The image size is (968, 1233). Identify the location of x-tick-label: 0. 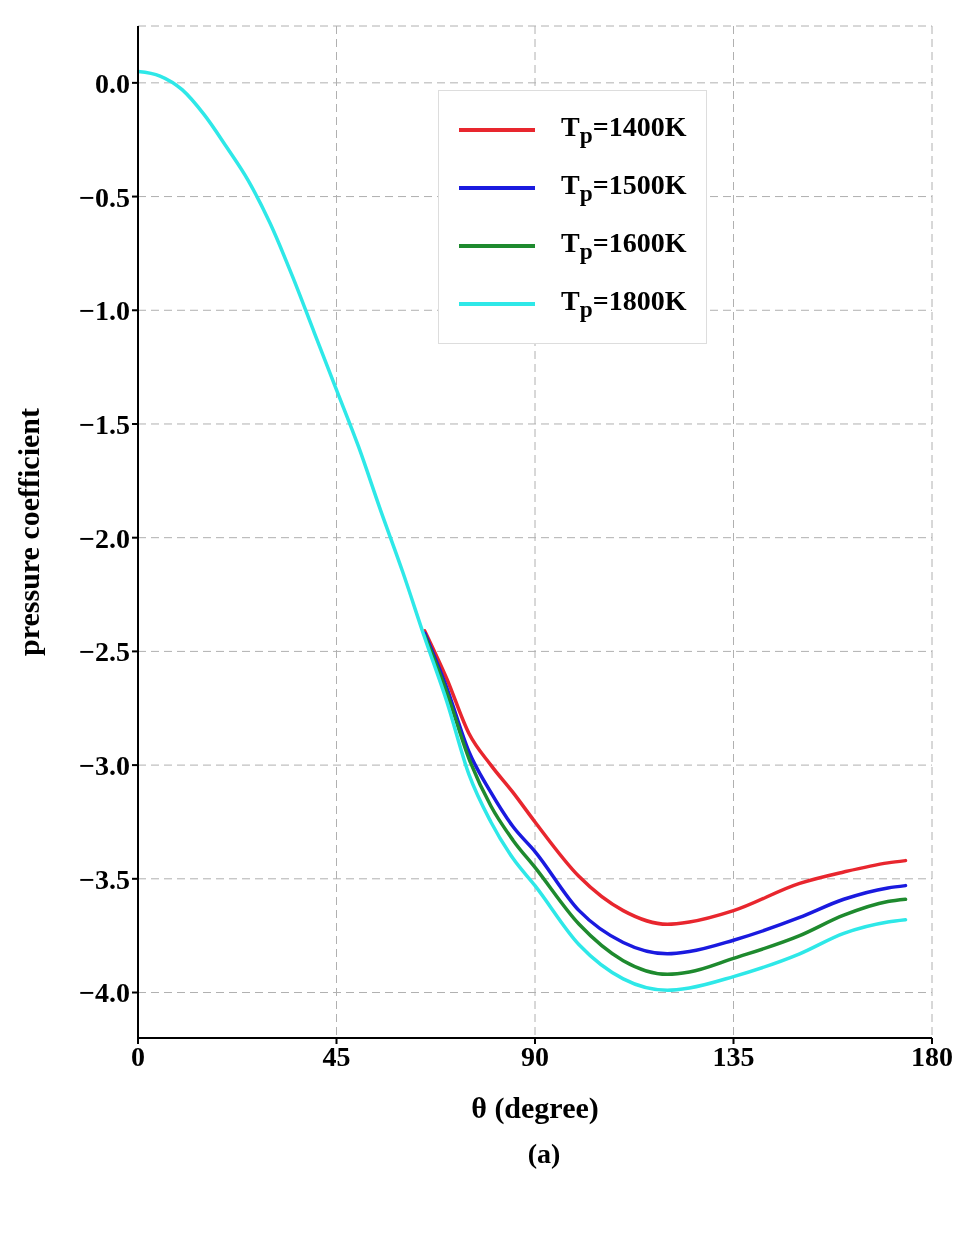
(138, 1056).